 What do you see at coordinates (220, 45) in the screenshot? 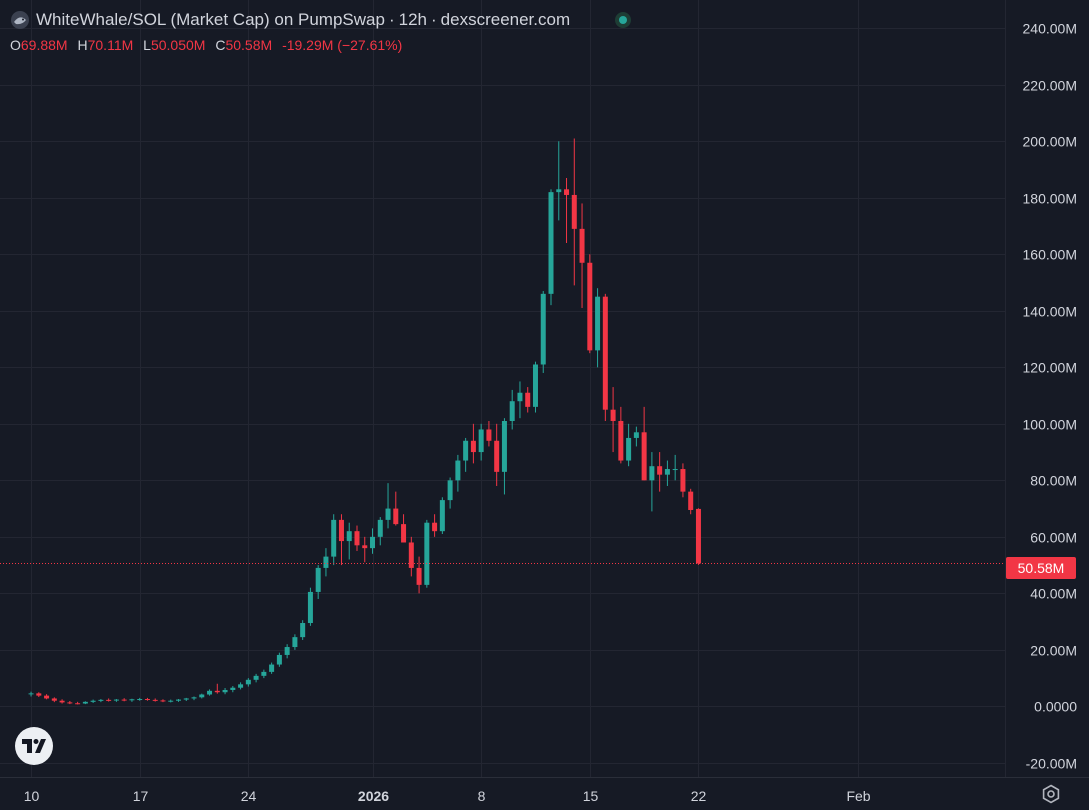
I see `close-label: C` at bounding box center [220, 45].